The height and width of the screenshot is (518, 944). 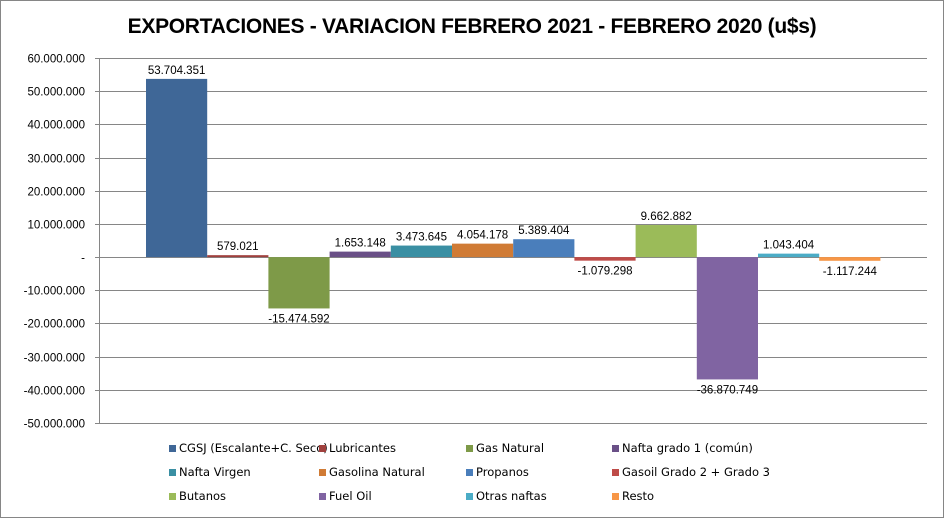 I want to click on data-label: -15.474.592, so click(x=298, y=319).